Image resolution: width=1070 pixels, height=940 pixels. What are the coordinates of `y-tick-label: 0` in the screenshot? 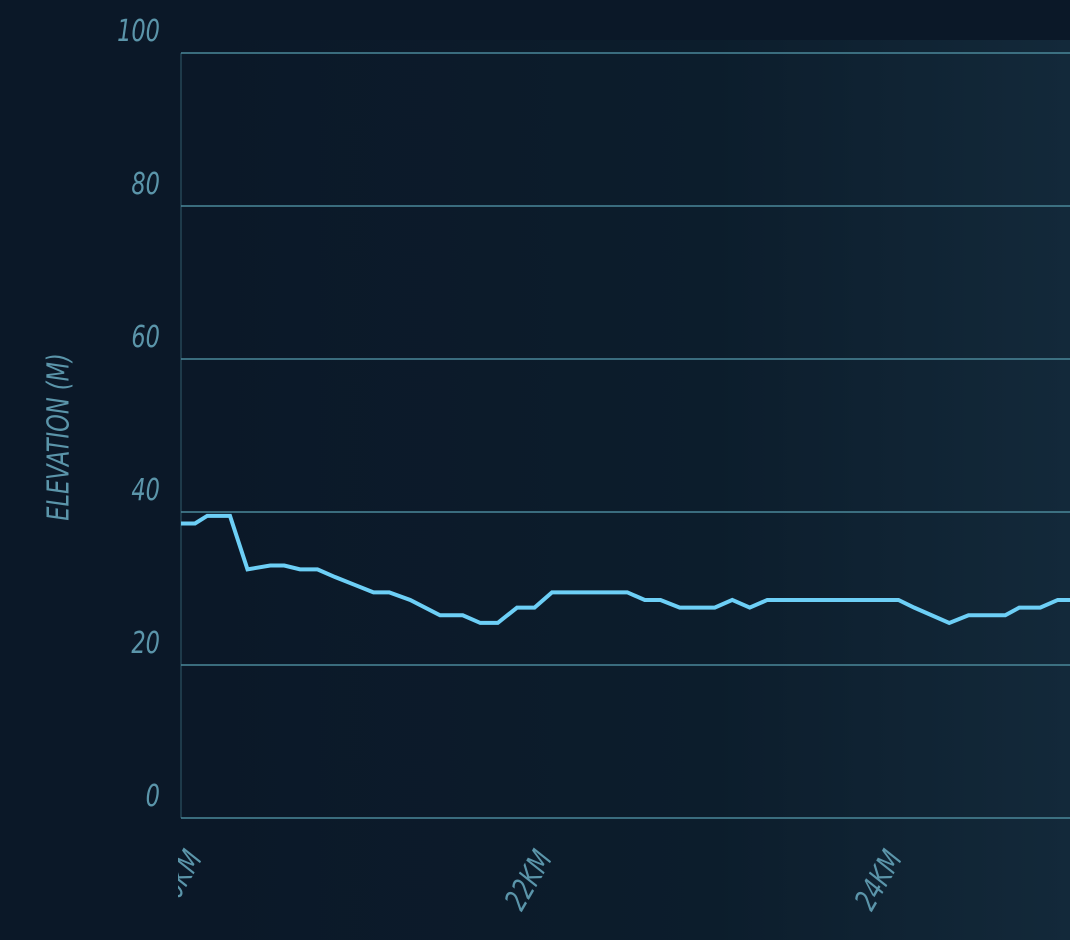 It's located at (153, 796).